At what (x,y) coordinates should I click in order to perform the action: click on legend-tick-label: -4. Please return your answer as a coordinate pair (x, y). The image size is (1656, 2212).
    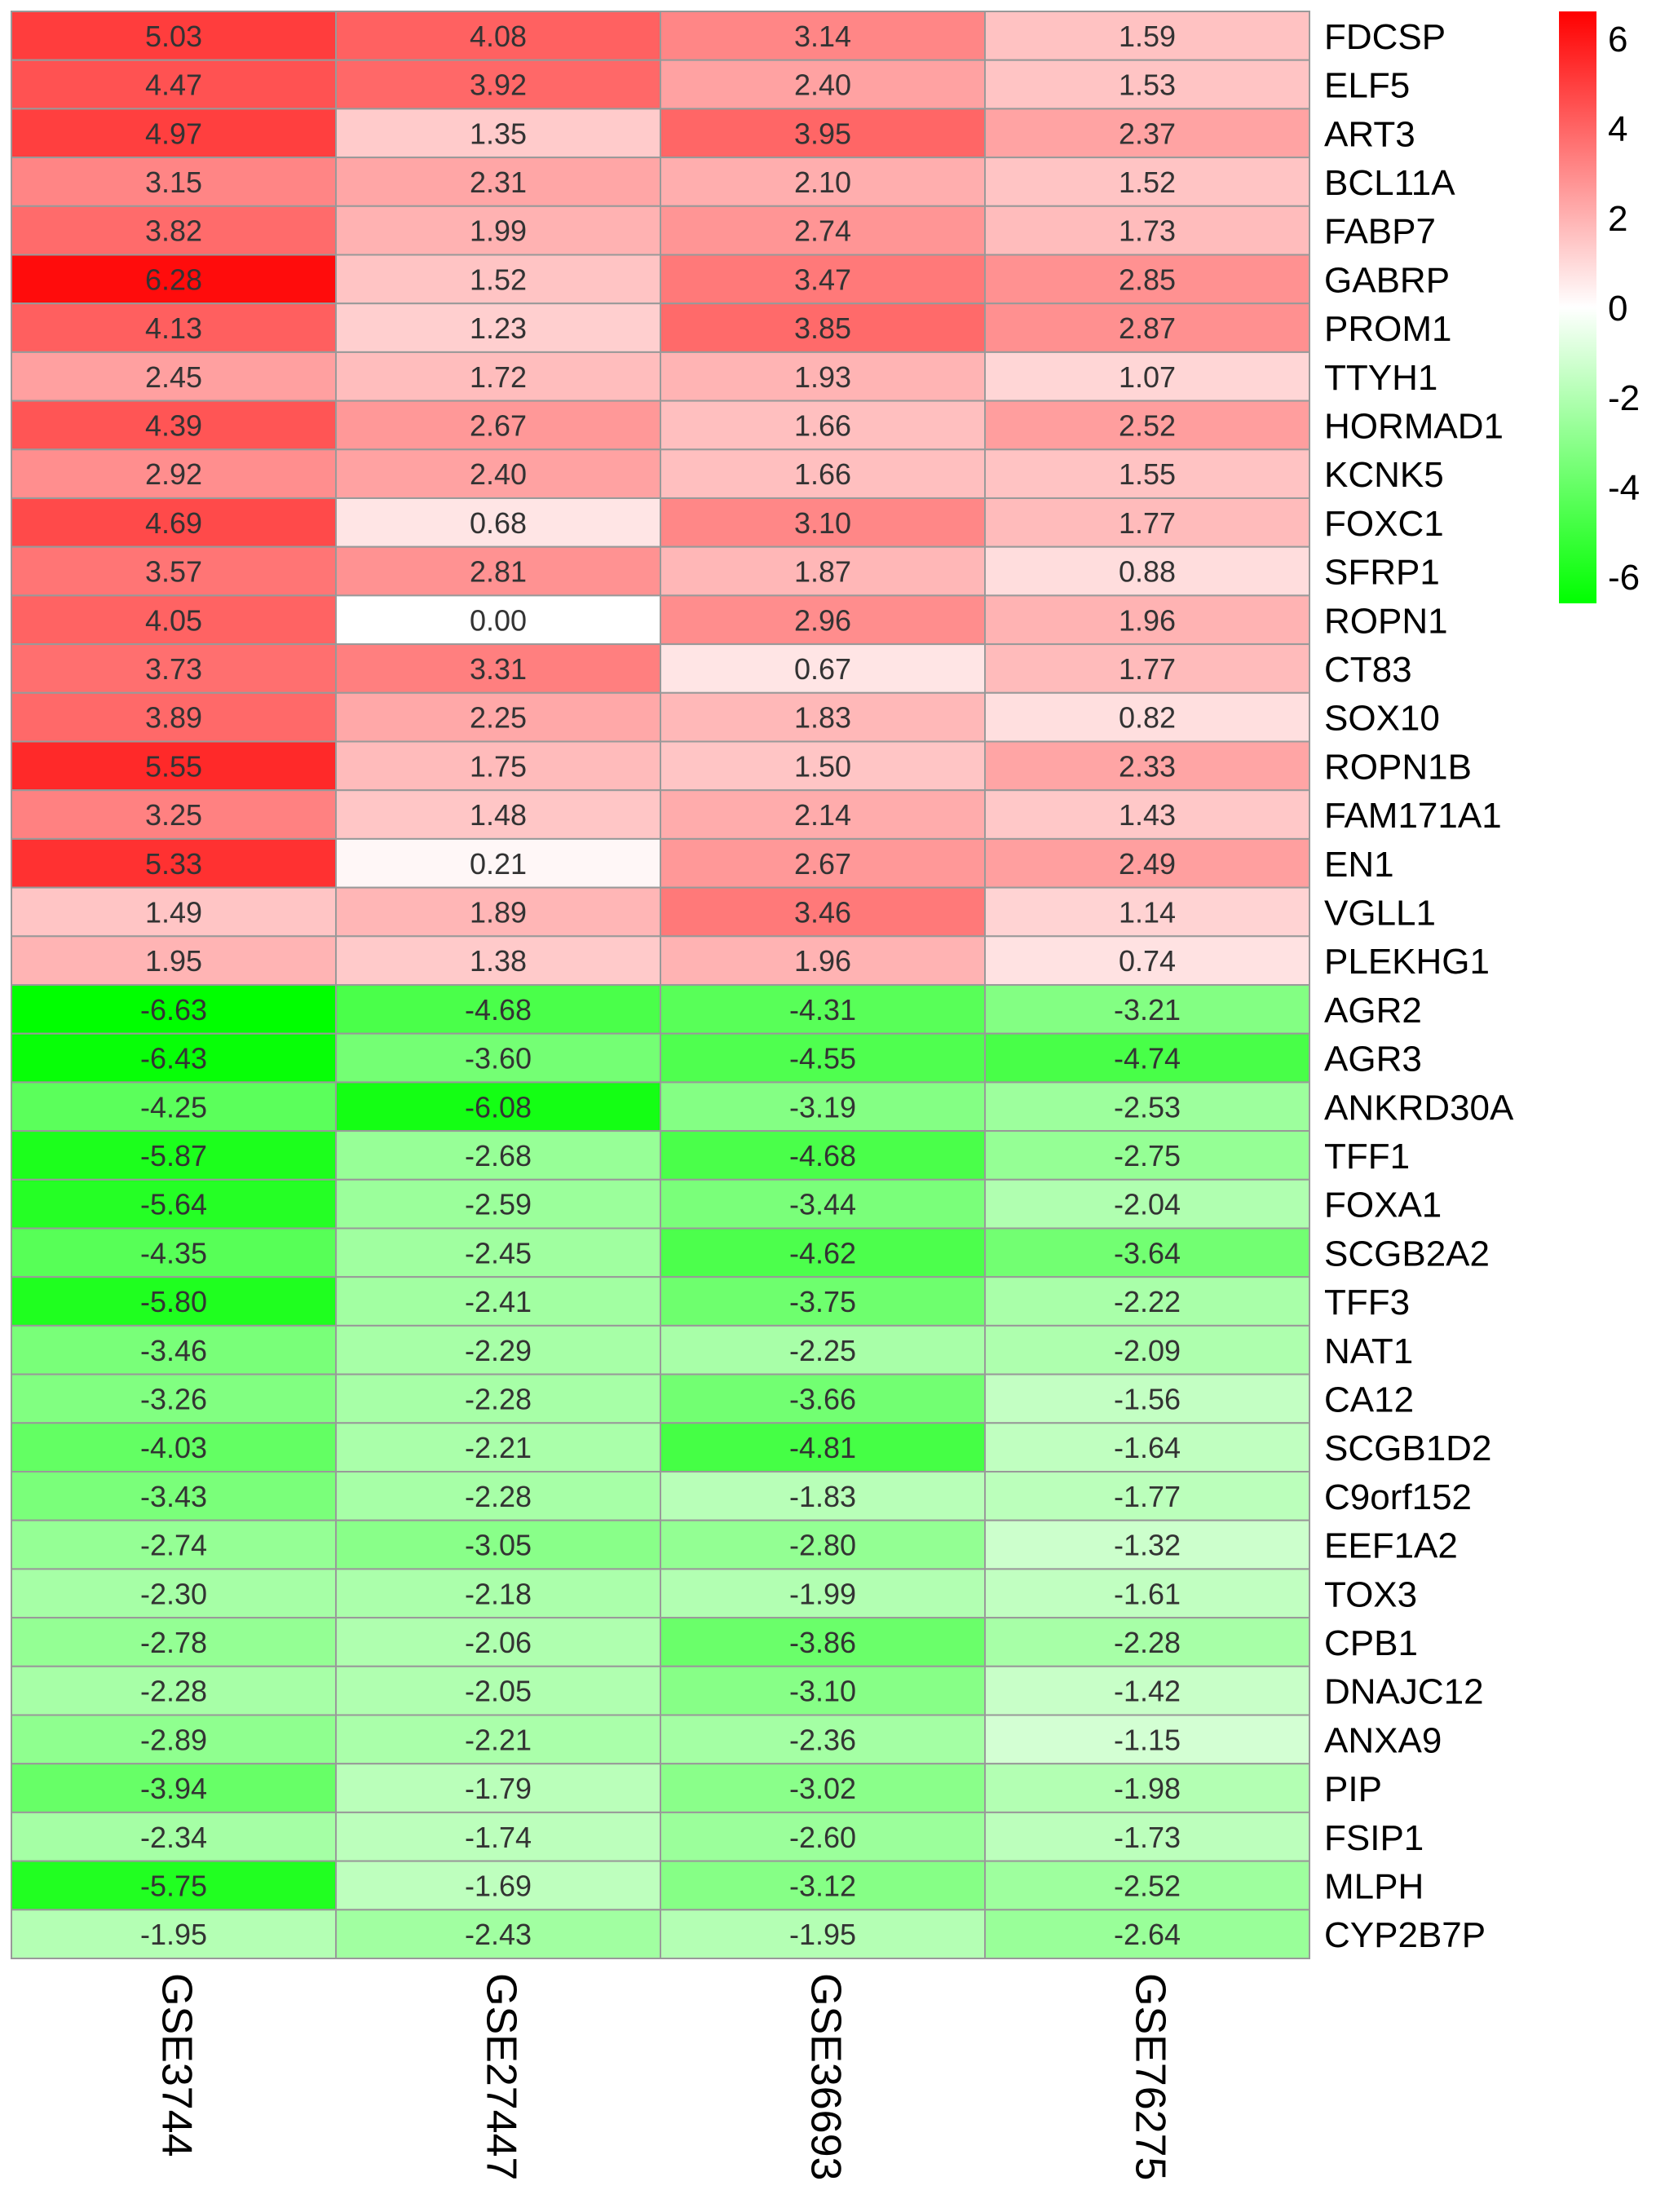
    Looking at the image, I should click on (1624, 488).